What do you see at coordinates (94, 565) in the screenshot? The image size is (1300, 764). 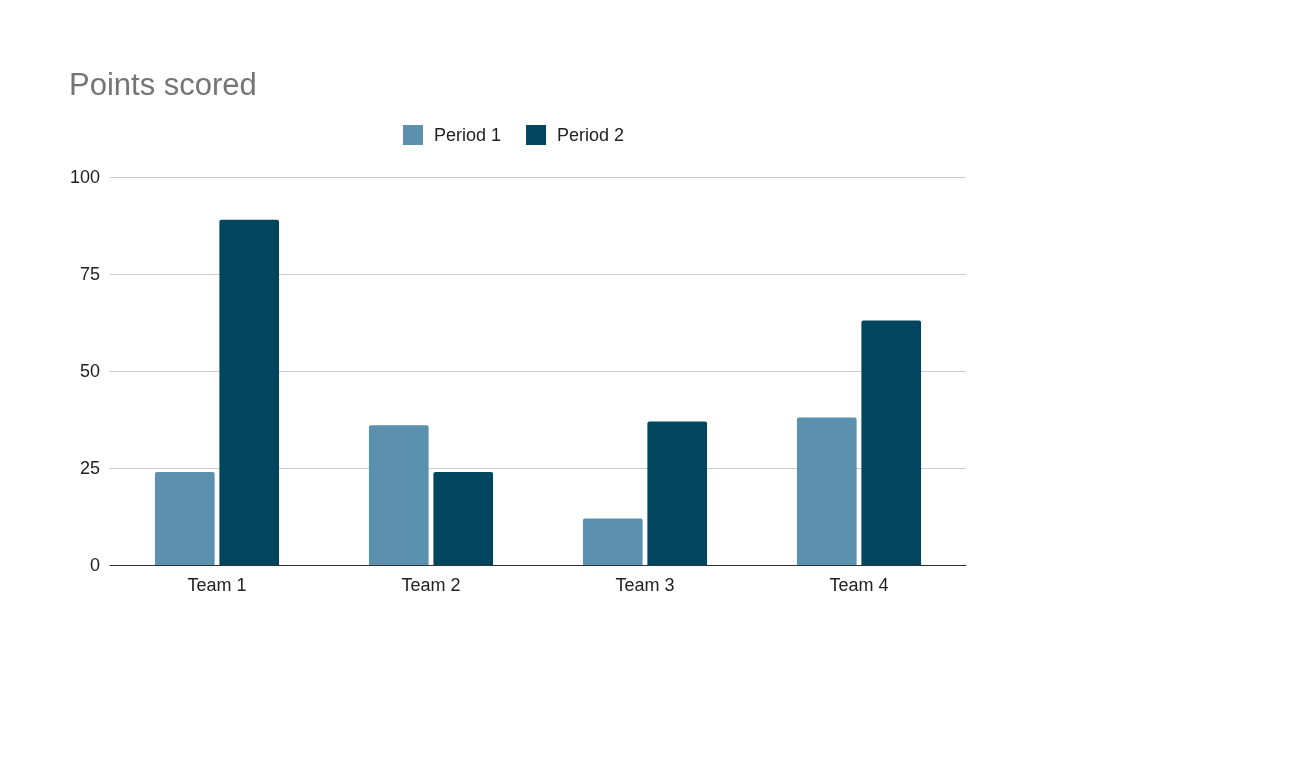 I see `y-tick-label: 0` at bounding box center [94, 565].